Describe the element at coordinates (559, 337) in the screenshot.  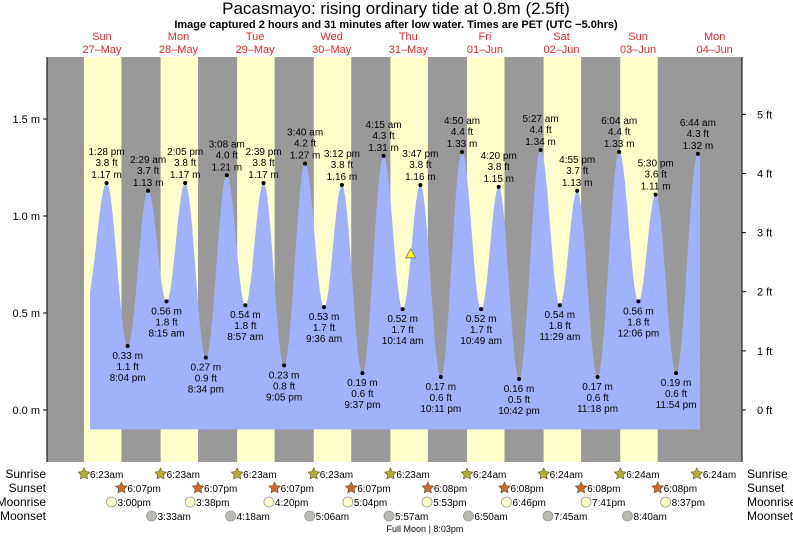
I see `tide-time-label: 11:29 am` at that location.